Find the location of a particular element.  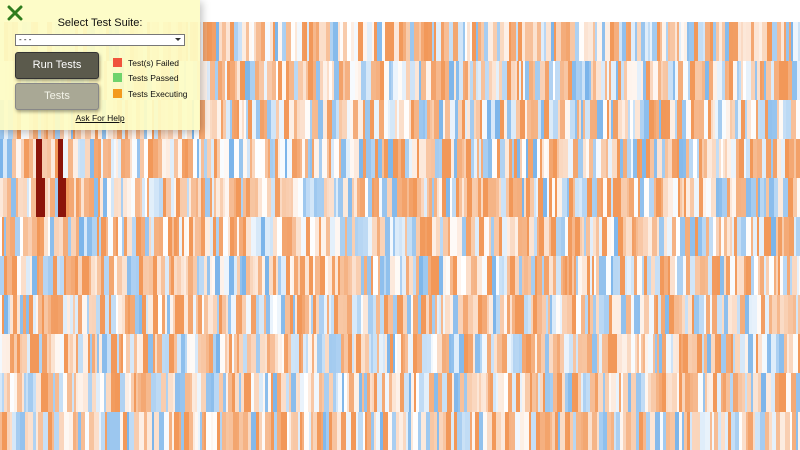

suite-select: - - - is located at coordinates (100, 40).